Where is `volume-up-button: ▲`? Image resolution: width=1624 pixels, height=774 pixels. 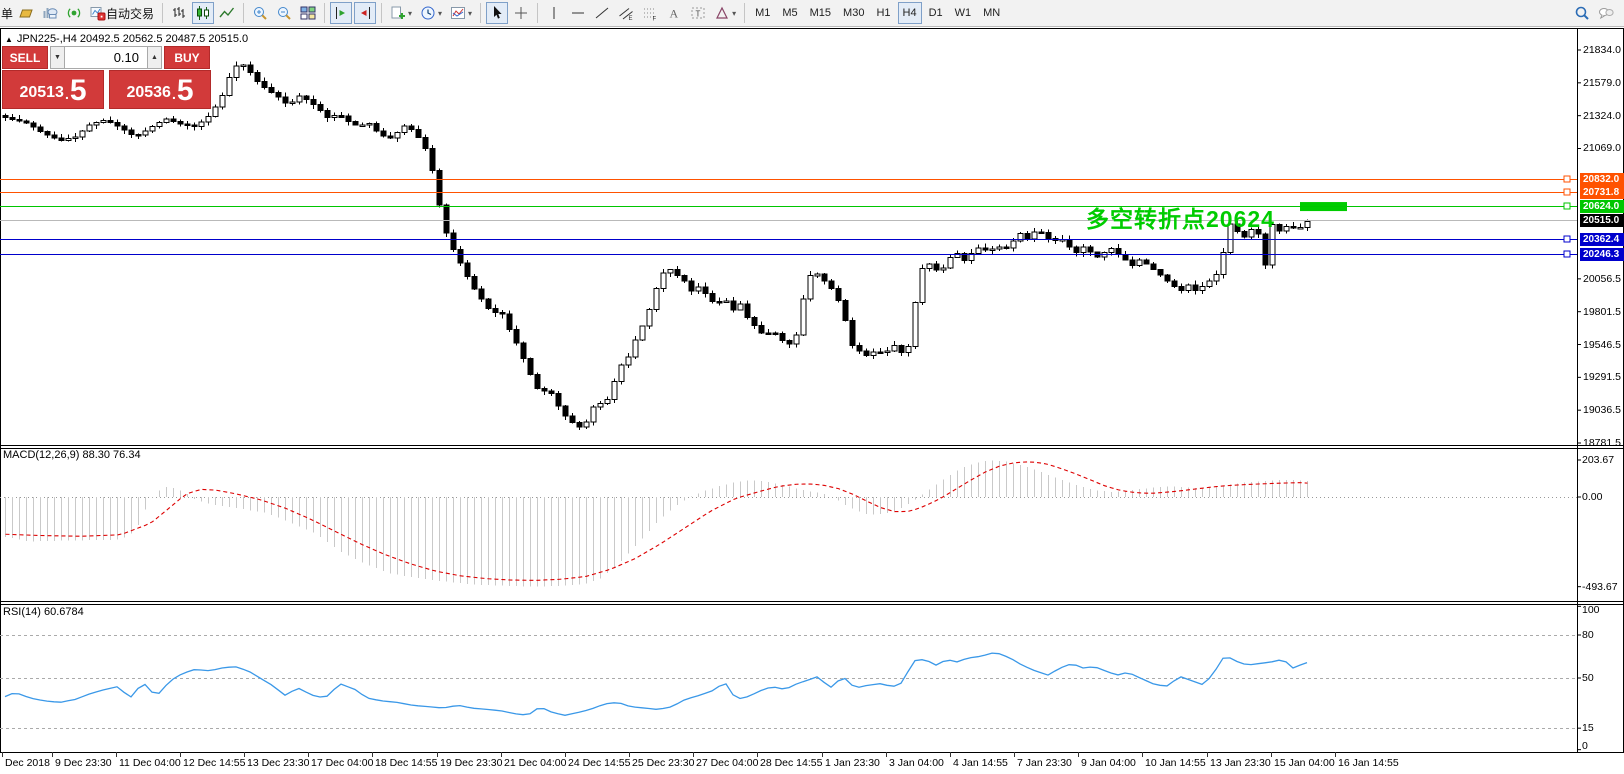 volume-up-button: ▲ is located at coordinates (154, 57).